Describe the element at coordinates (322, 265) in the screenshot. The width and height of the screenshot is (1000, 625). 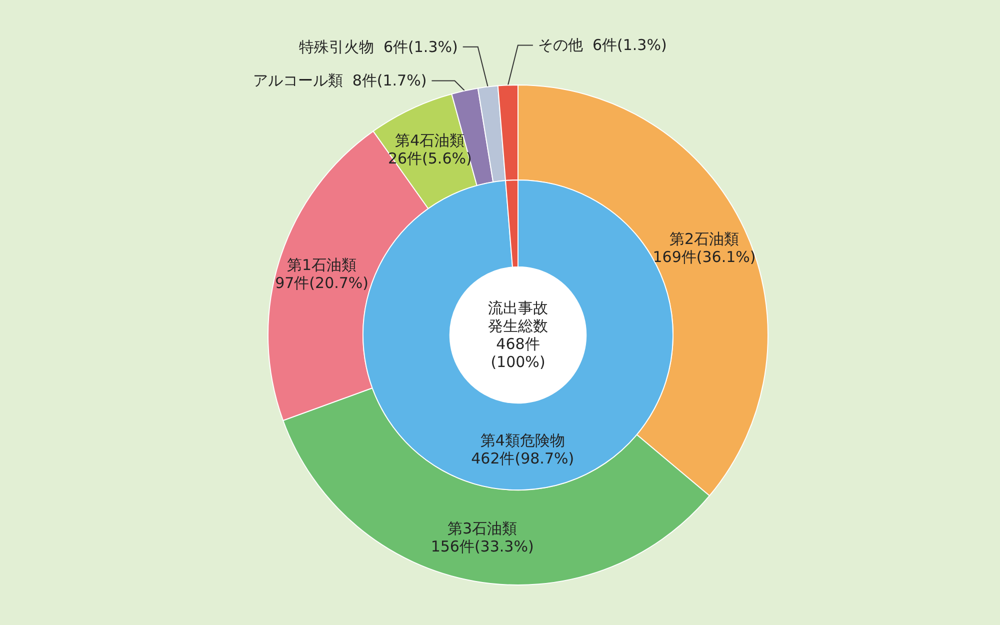
I see `slice-label: 第1石油類` at that location.